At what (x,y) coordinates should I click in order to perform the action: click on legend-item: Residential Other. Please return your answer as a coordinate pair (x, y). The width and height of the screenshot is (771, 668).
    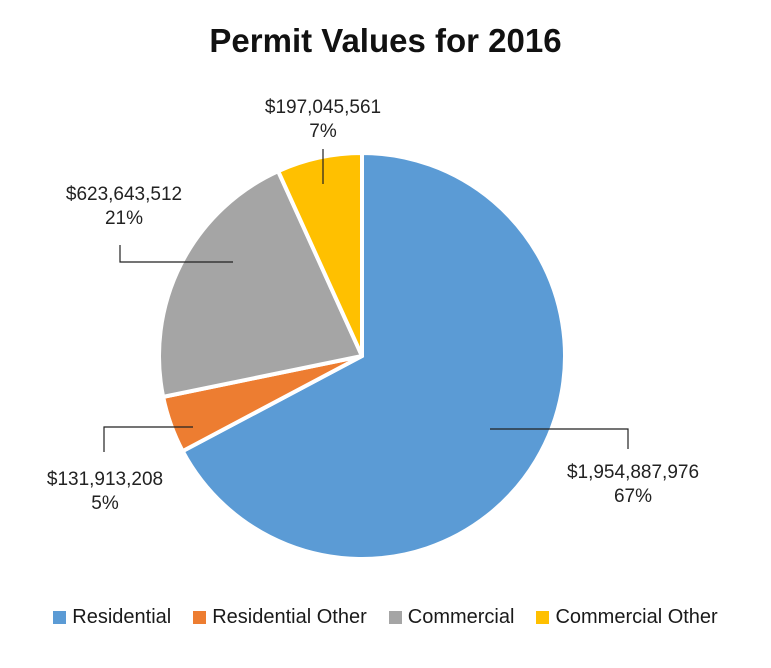
    Looking at the image, I should click on (280, 617).